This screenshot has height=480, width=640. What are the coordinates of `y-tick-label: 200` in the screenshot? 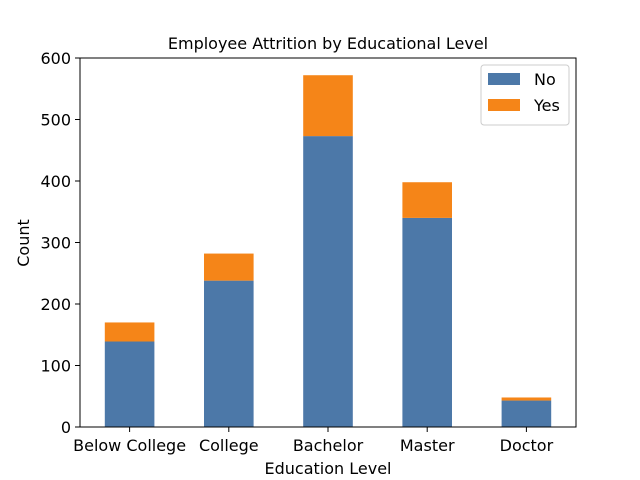 It's located at (55, 304).